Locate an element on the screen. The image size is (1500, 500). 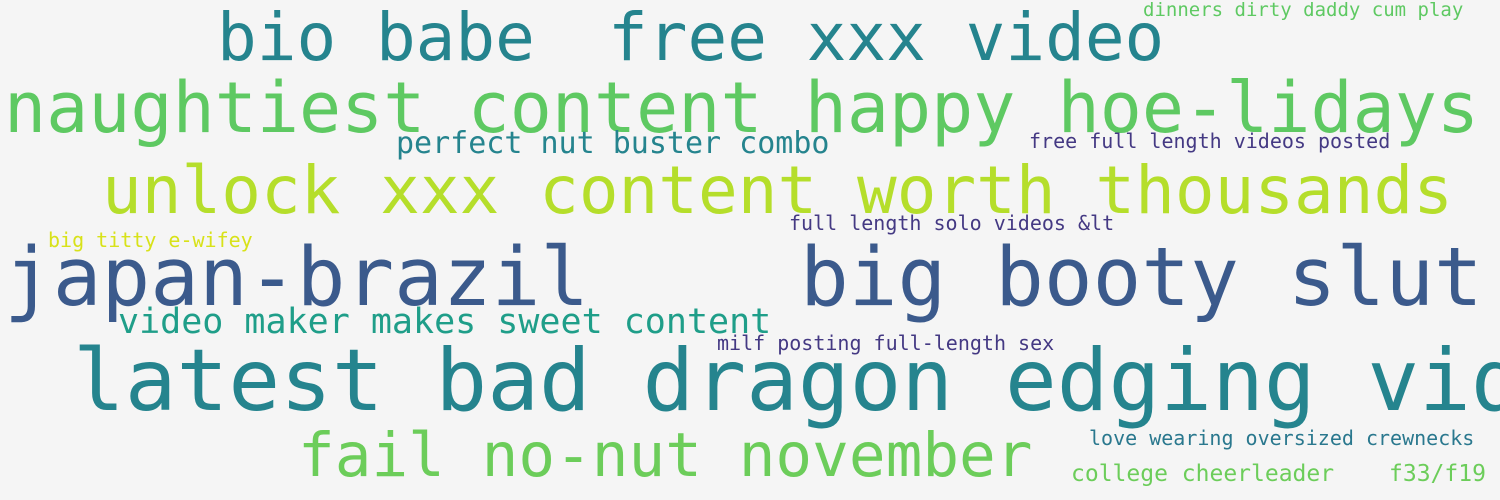
word-japan-brazil: japan-brazil is located at coordinates (297, 278).